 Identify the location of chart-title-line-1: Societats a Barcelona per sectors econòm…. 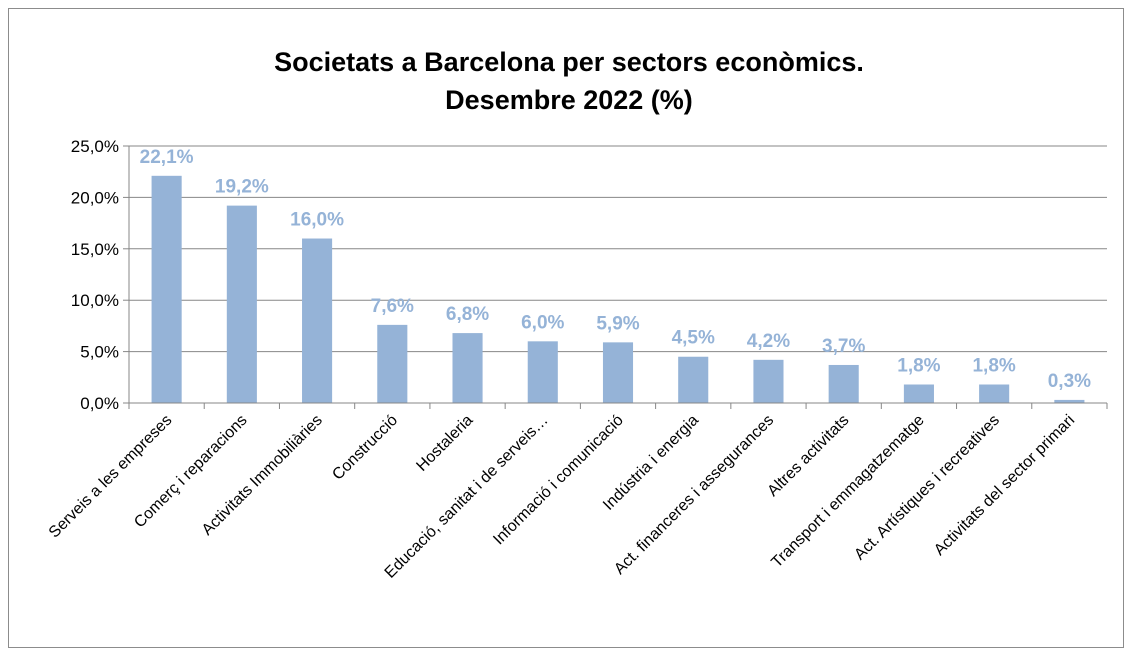
(569, 62).